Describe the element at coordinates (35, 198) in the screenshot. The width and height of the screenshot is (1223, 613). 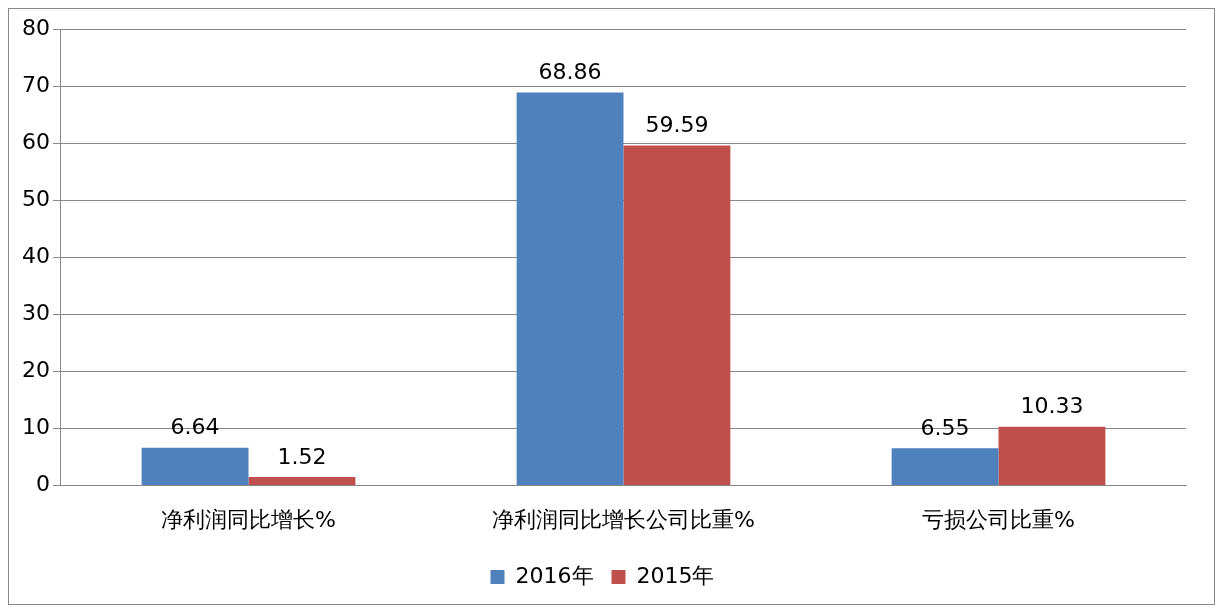
I see `y-tick-label: 50` at that location.